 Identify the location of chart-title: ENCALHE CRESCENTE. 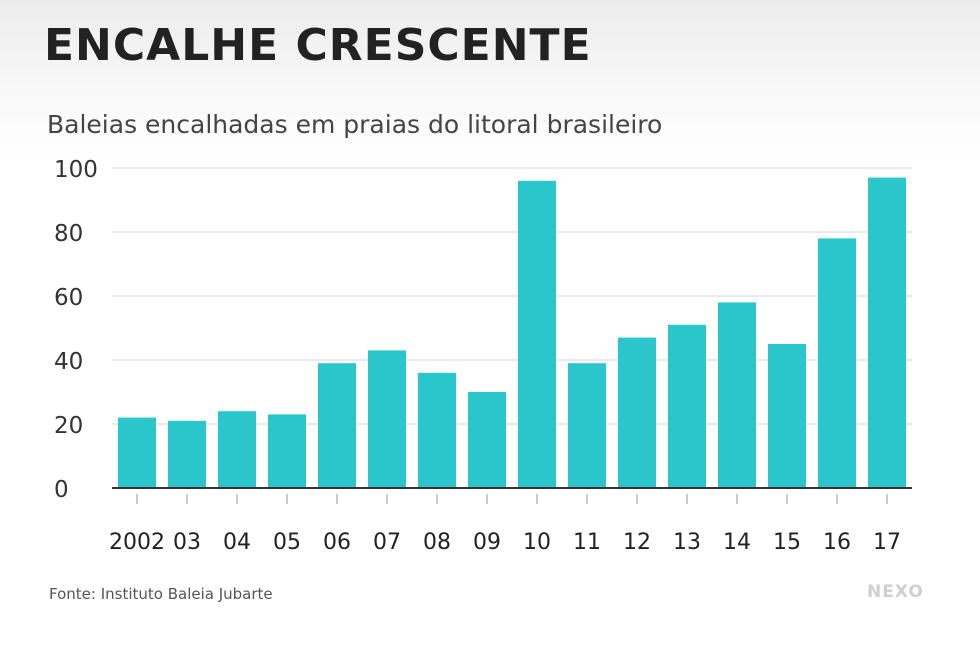
(318, 45).